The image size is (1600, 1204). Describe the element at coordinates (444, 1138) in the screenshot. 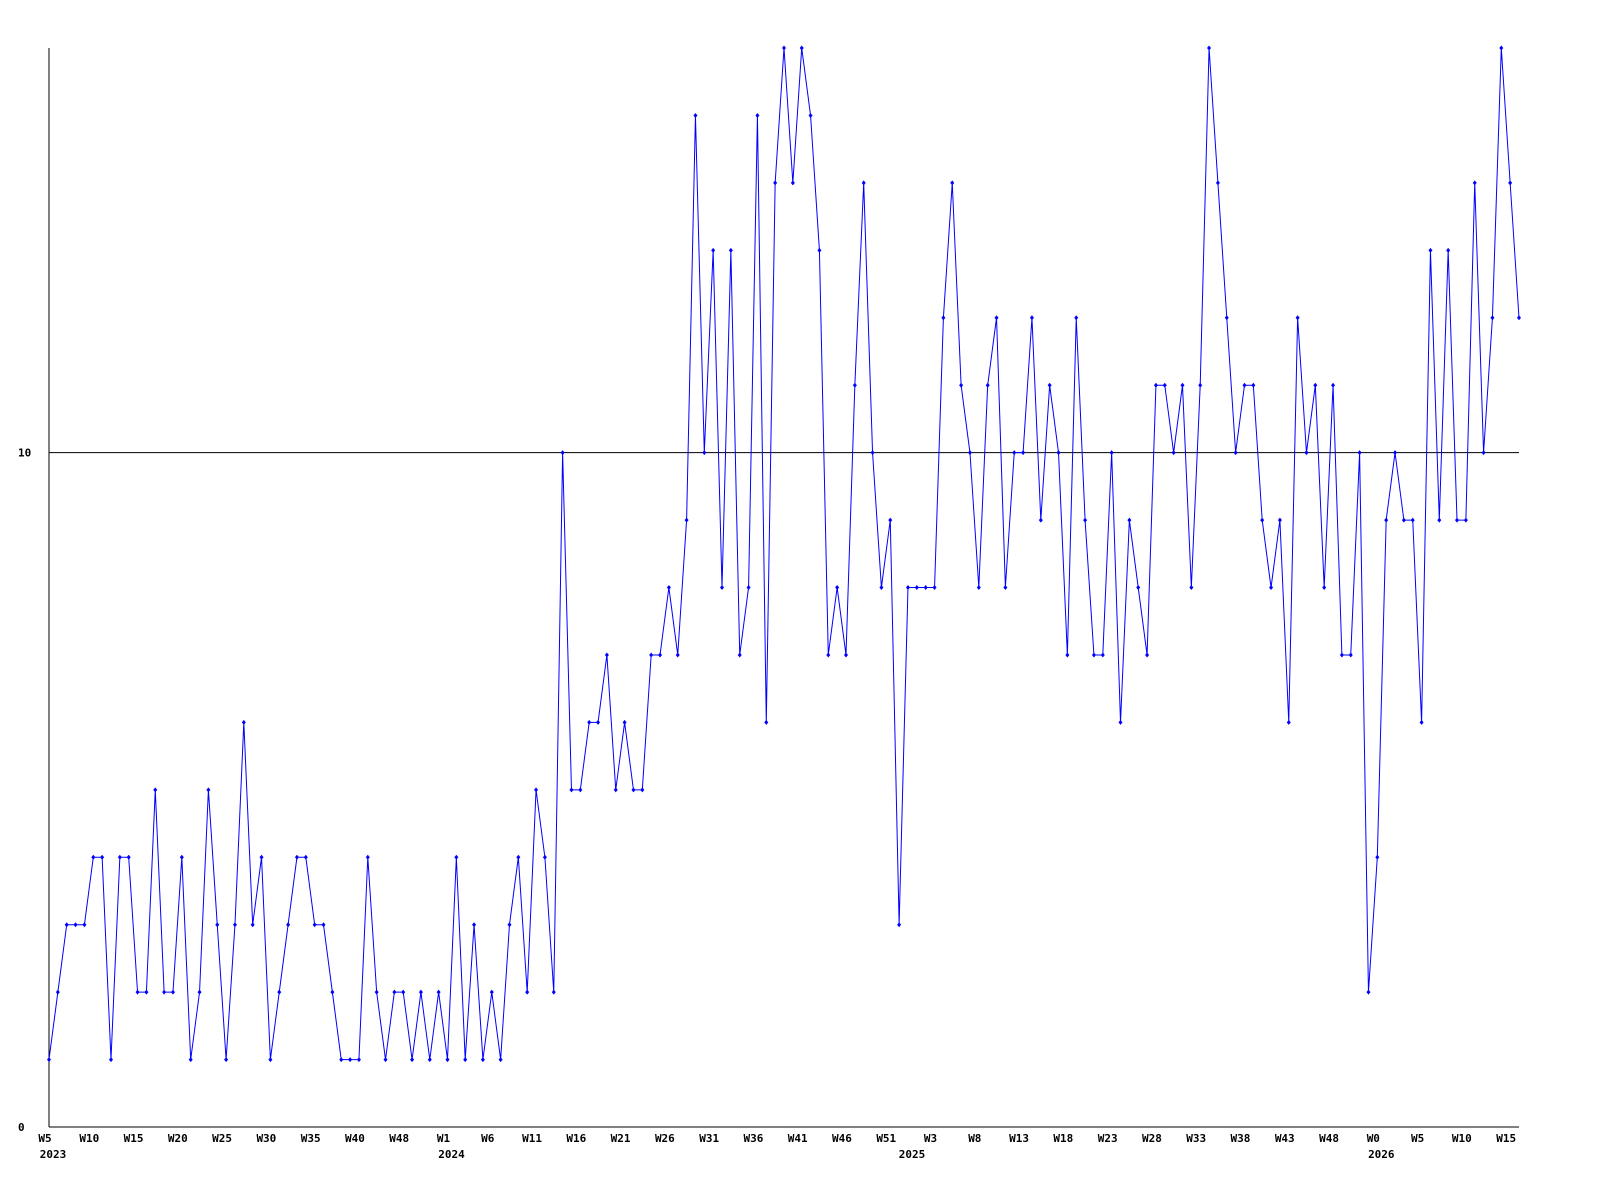

I see `x-tick-label: W1` at that location.